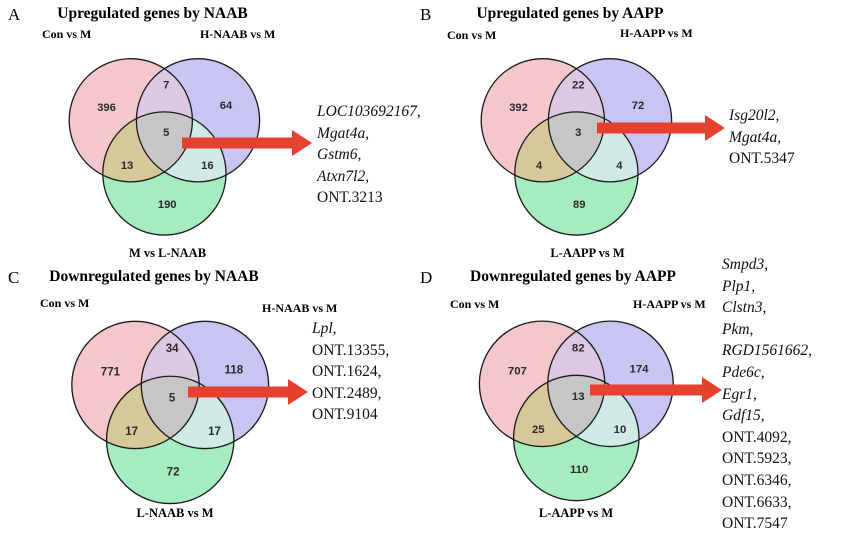 This screenshot has height=541, width=845. What do you see at coordinates (738, 329) in the screenshot?
I see `gene-list-item: Pkm,` at bounding box center [738, 329].